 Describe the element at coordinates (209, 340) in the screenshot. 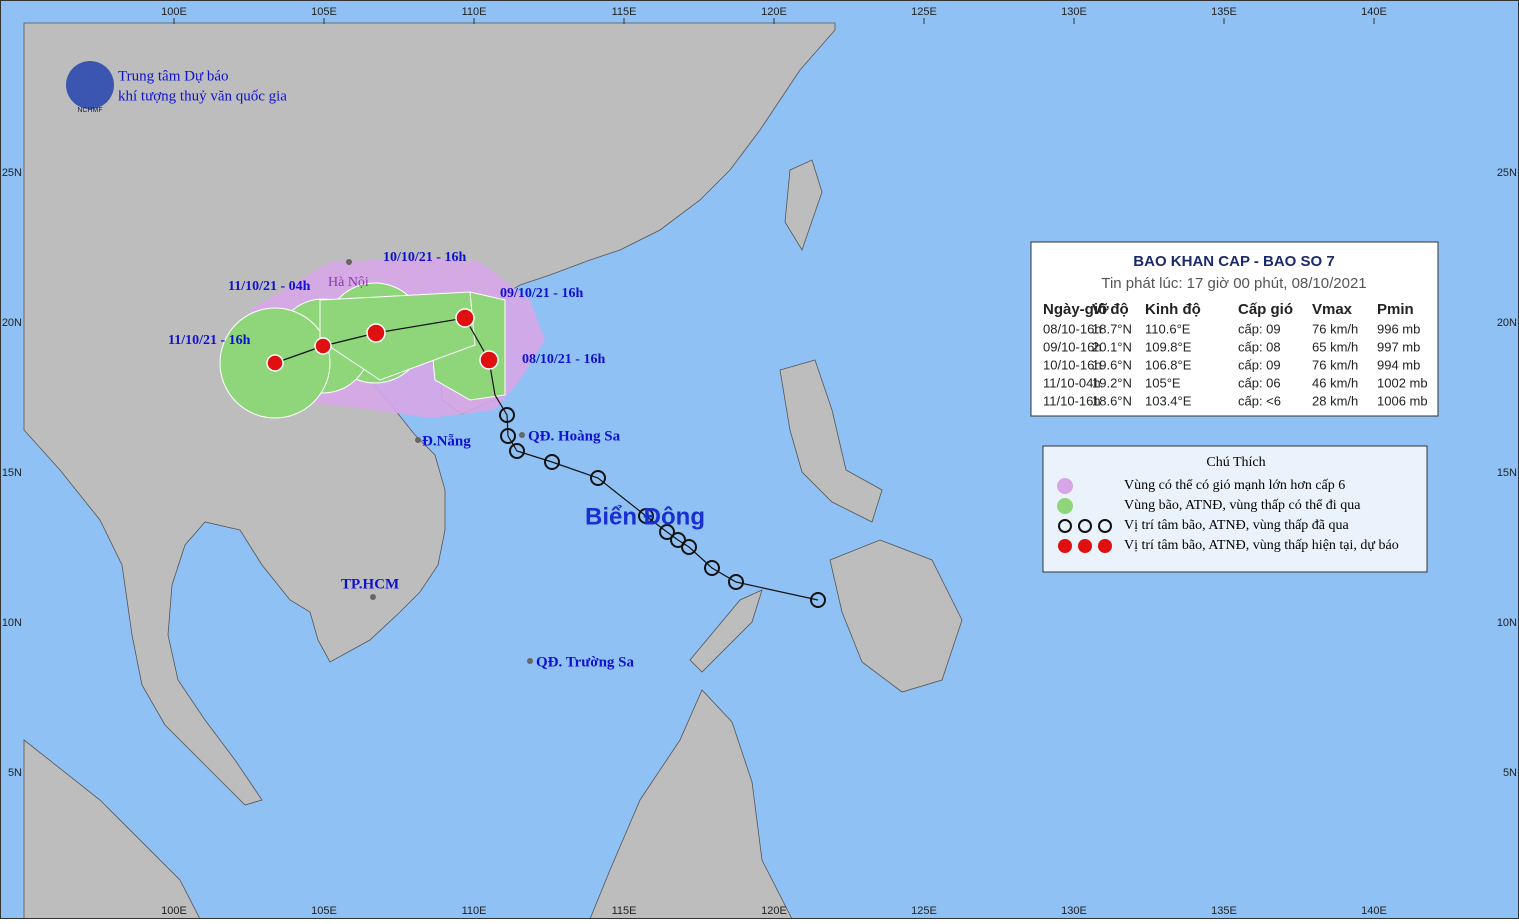

I see `track-label: 11/10/21 - 16h` at that location.